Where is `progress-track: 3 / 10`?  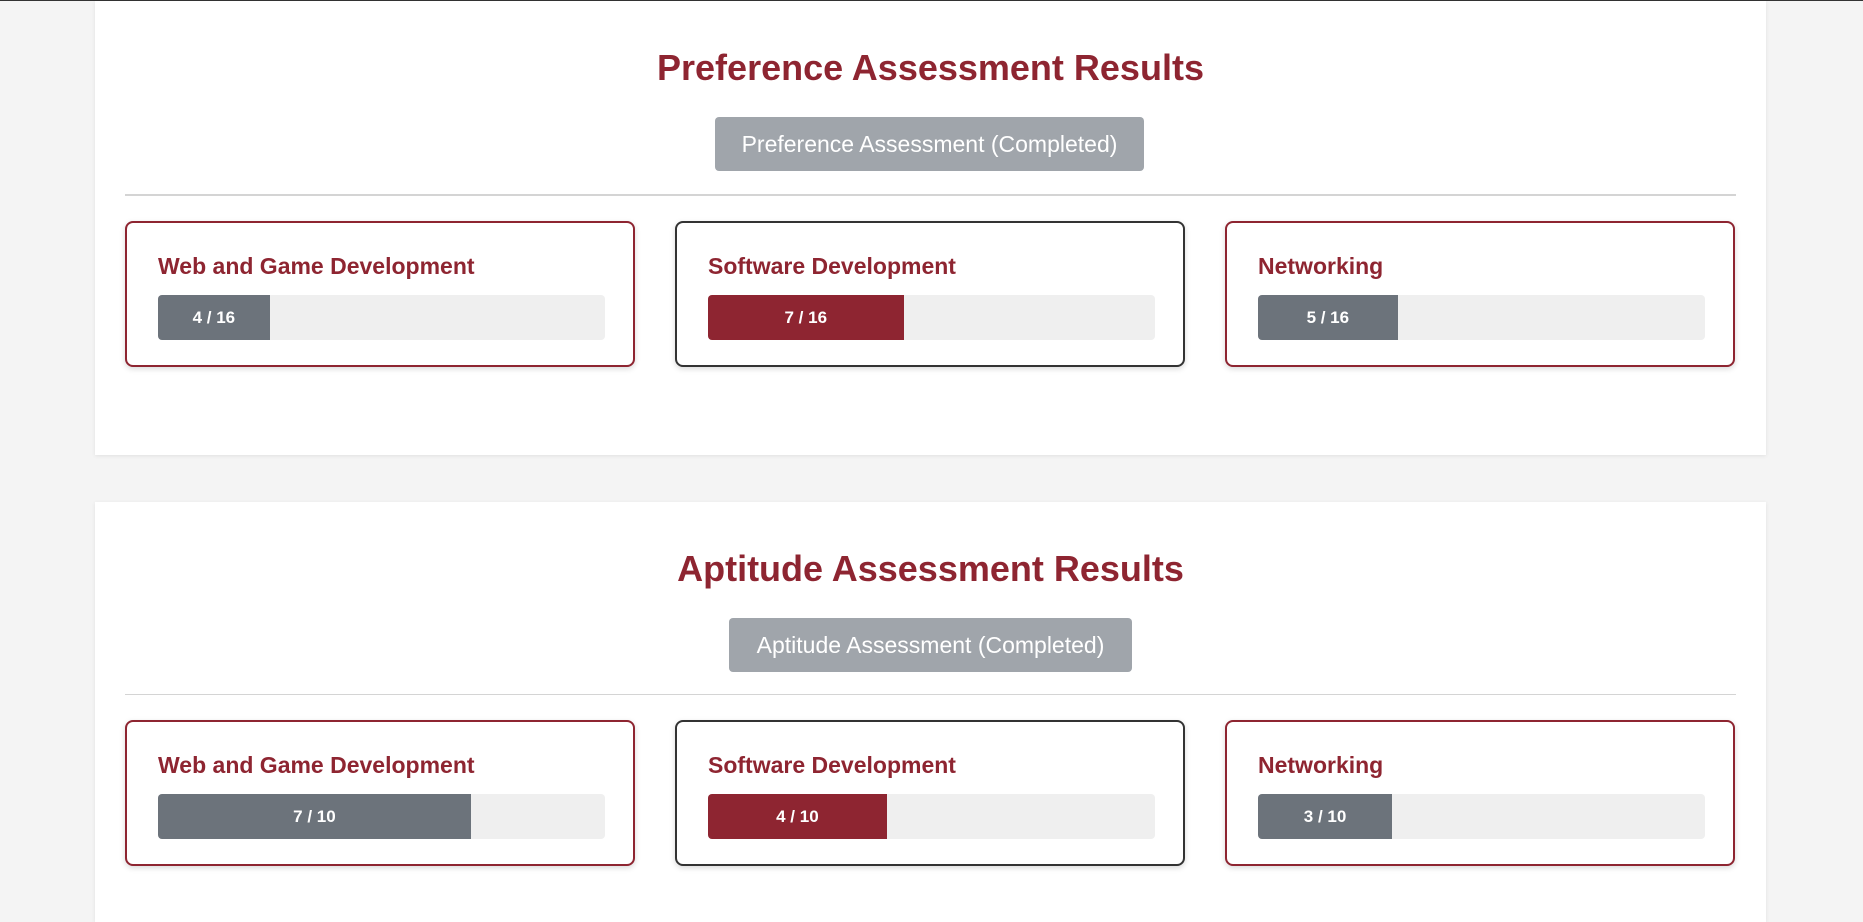
progress-track: 3 / 10 is located at coordinates (1481, 816).